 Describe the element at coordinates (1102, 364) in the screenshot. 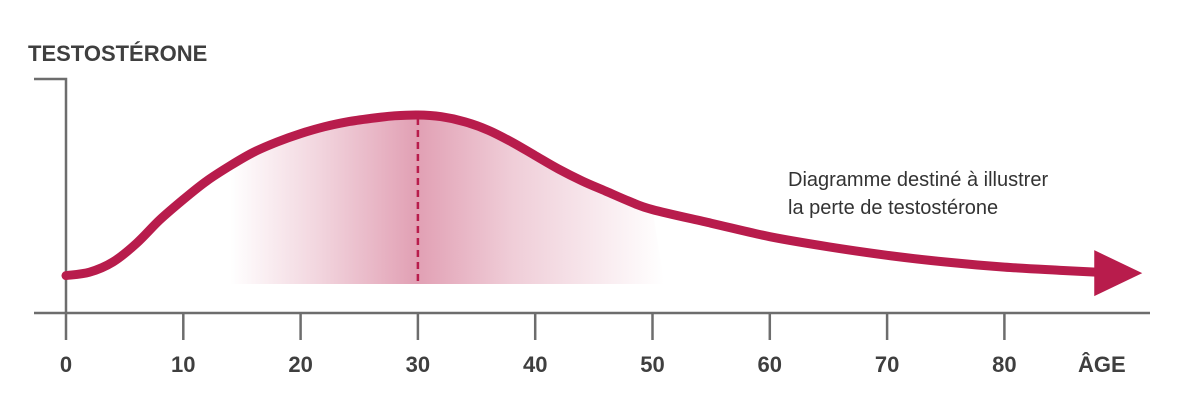

I see `x-axis-title: ÂGE` at that location.